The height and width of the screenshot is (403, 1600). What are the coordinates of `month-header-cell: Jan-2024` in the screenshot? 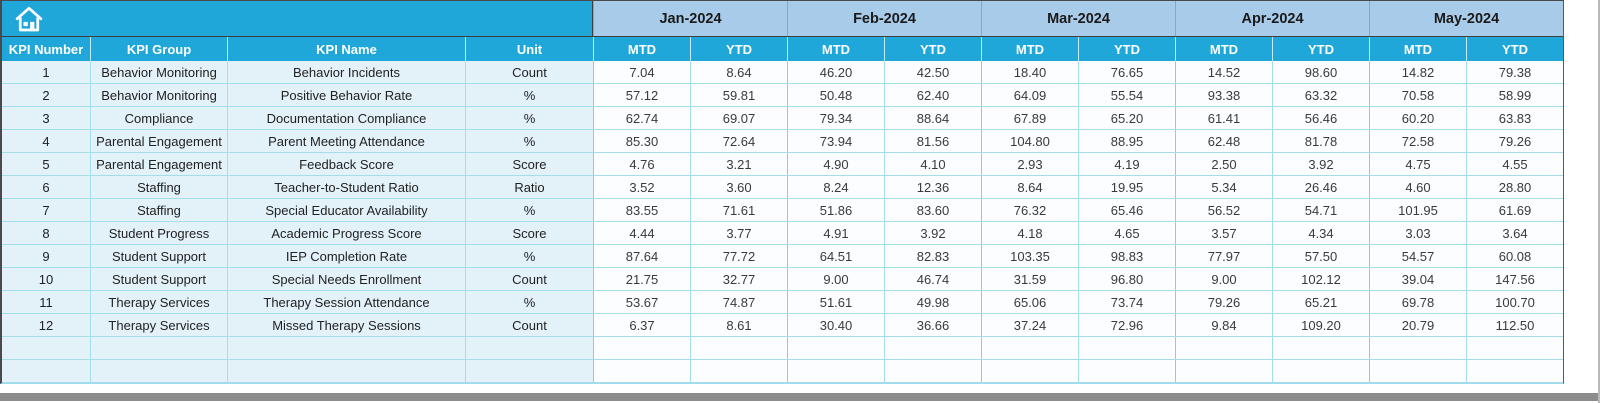 It's located at (690, 18).